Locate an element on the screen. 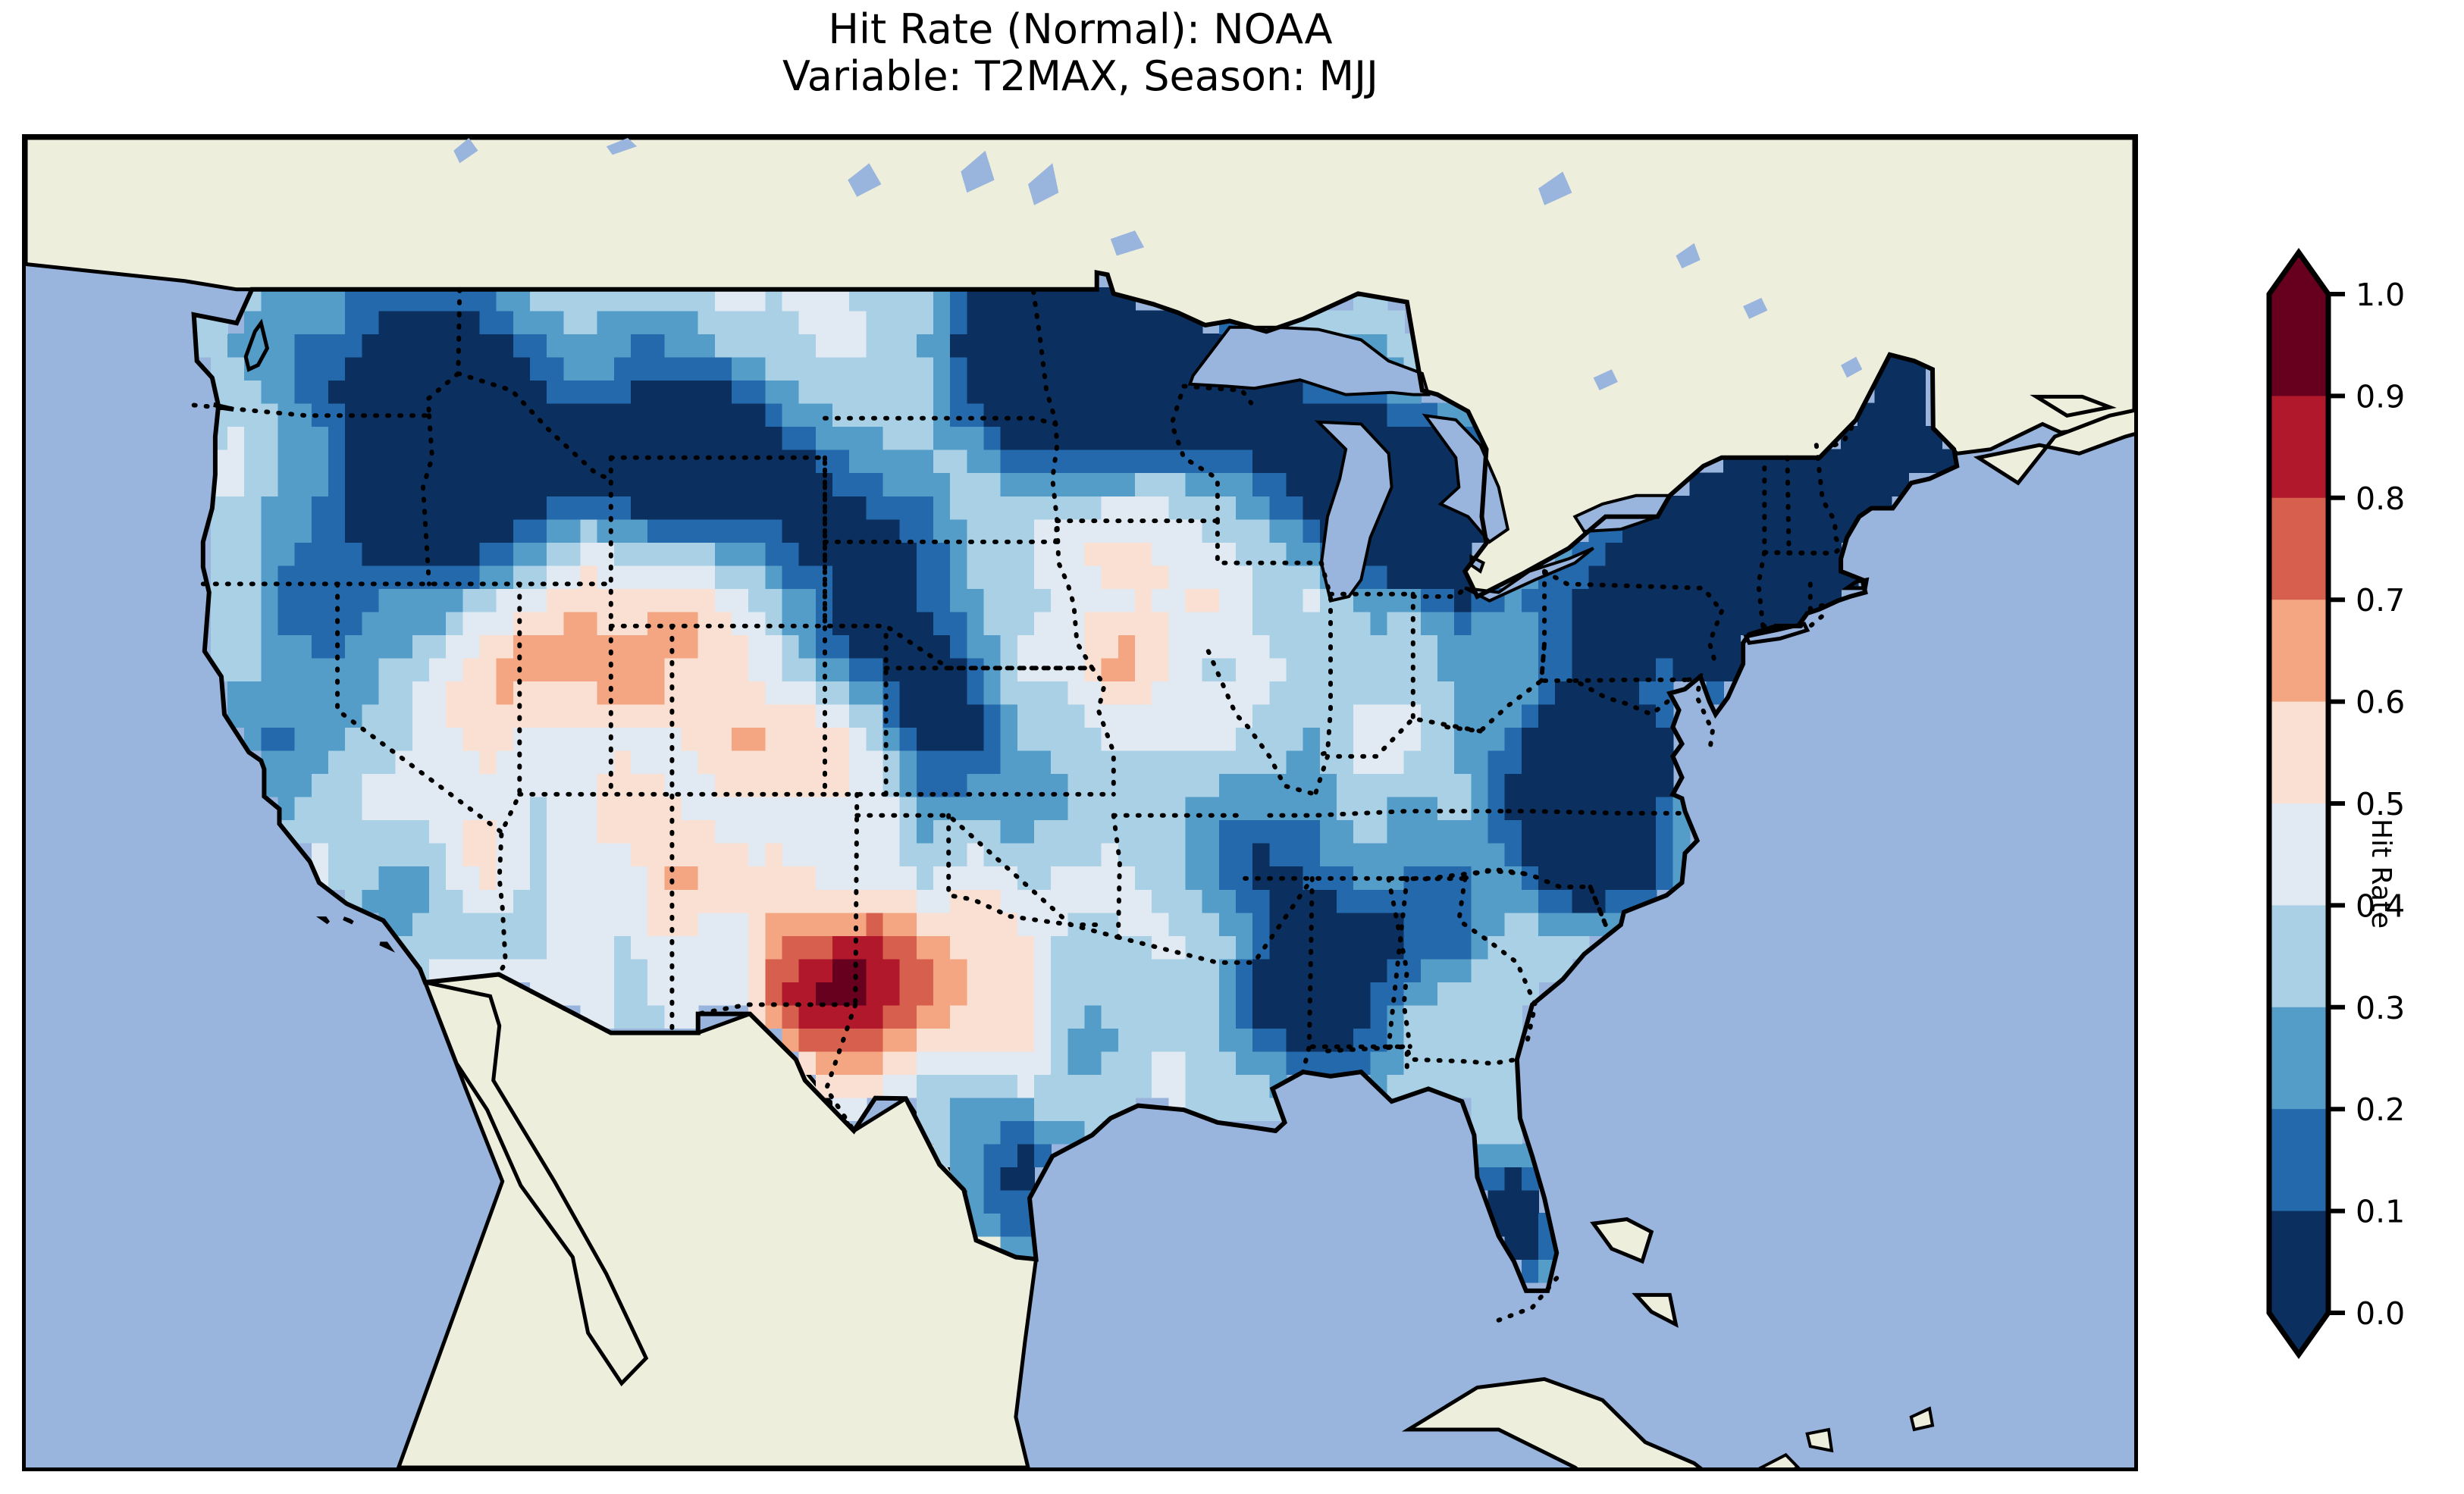  colorbar-canvas: 1.0 0.9 0.8 0.7 0.6 0.5 0.4 0.3 0.2 0.1 0.0 is located at coordinates (2335, 803).